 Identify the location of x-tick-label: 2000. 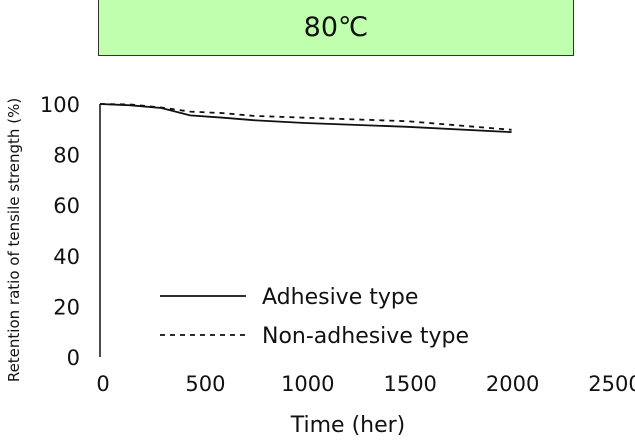
(512, 384).